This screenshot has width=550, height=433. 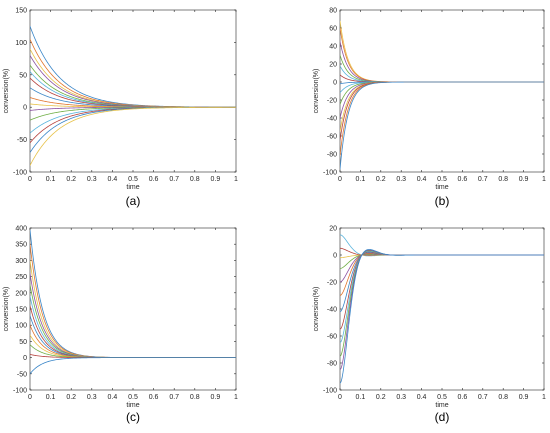 I want to click on y-tick-label: -40, so click(x=332, y=119).